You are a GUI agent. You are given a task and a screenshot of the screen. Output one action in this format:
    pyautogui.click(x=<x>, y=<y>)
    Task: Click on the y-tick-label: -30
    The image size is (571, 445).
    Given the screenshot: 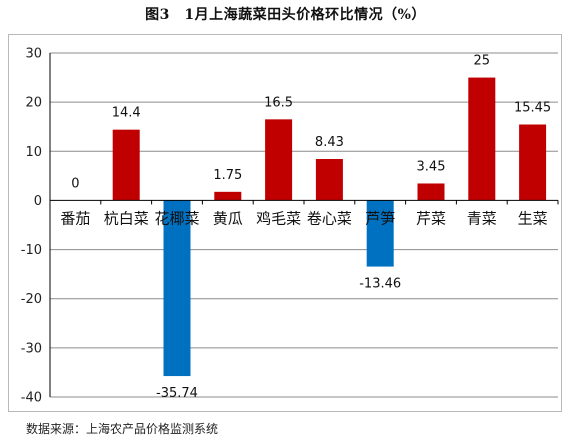 What is the action you would take?
    pyautogui.click(x=31, y=348)
    